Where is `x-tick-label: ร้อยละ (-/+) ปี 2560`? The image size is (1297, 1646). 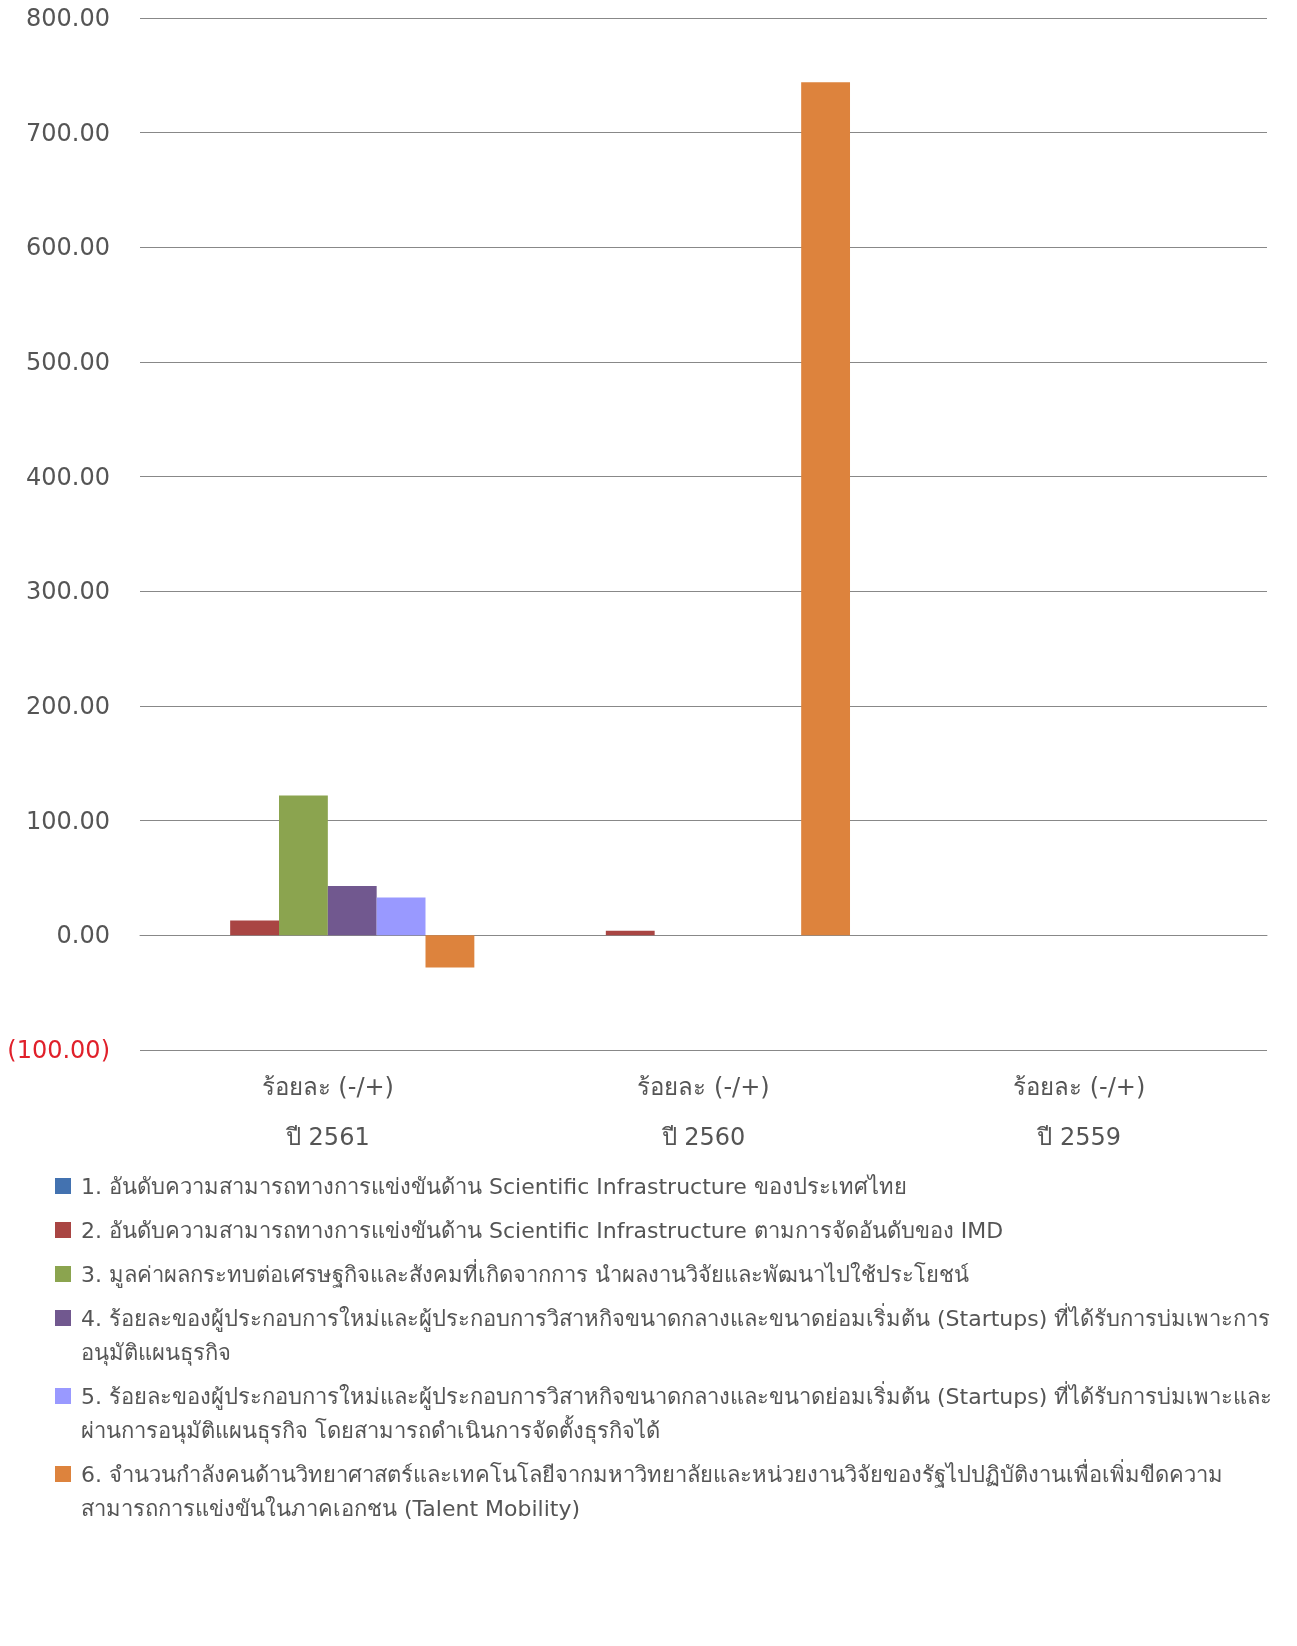
x-tick-label: ร้อยละ (-/+) ปี 2560 is located at coordinates (703, 1112).